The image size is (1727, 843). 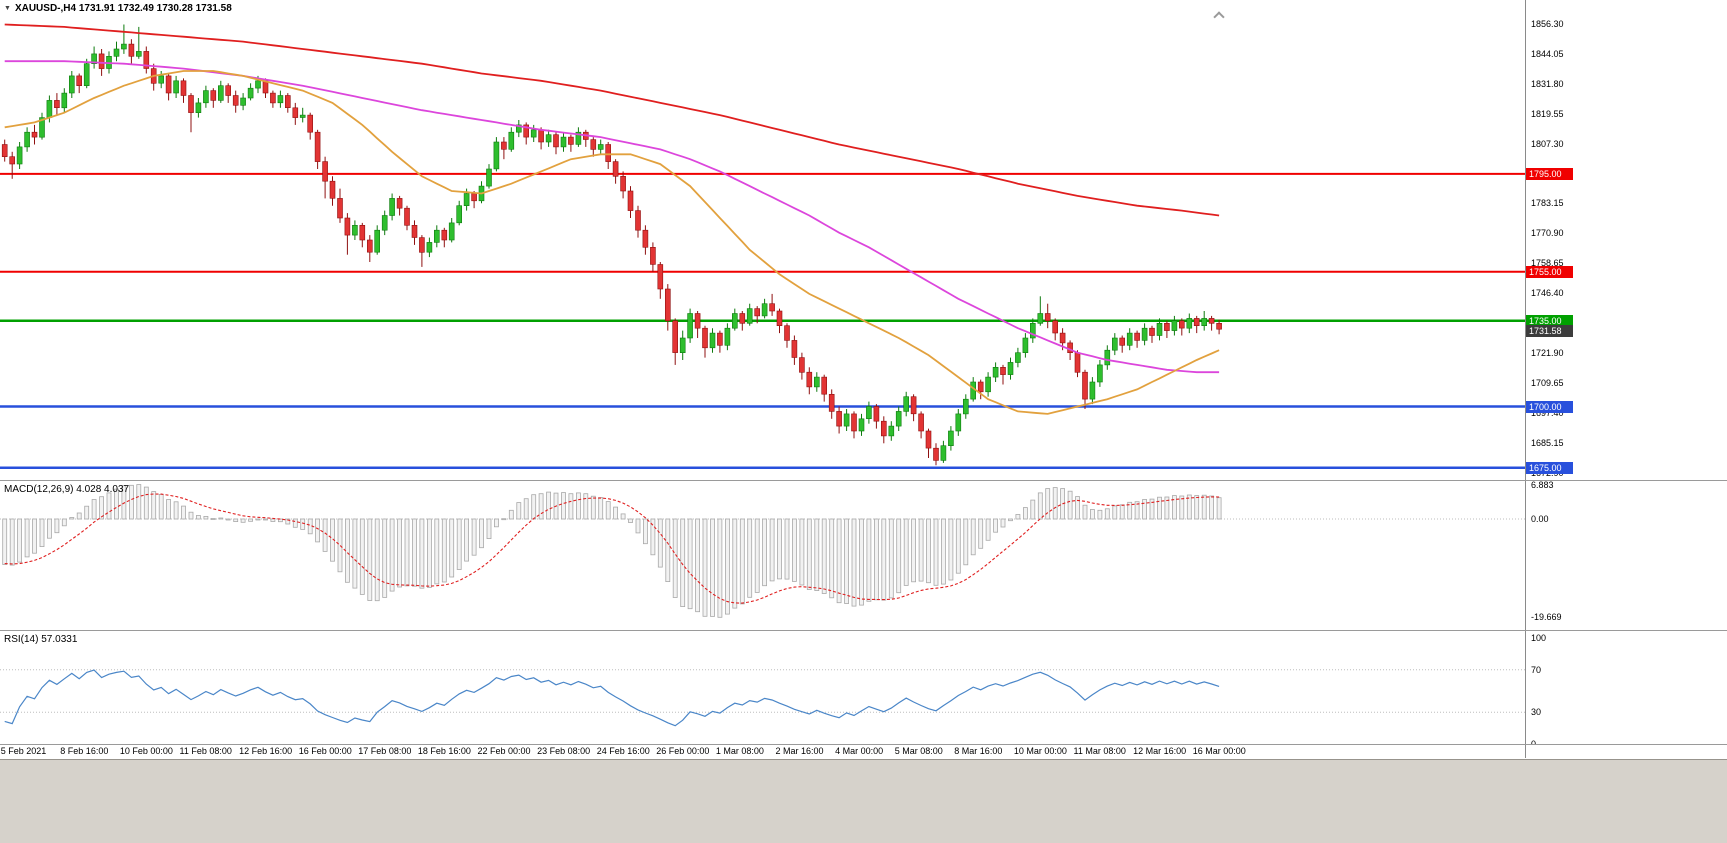 I want to click on time-label-48: 17 Feb 08:00, so click(x=385, y=751).